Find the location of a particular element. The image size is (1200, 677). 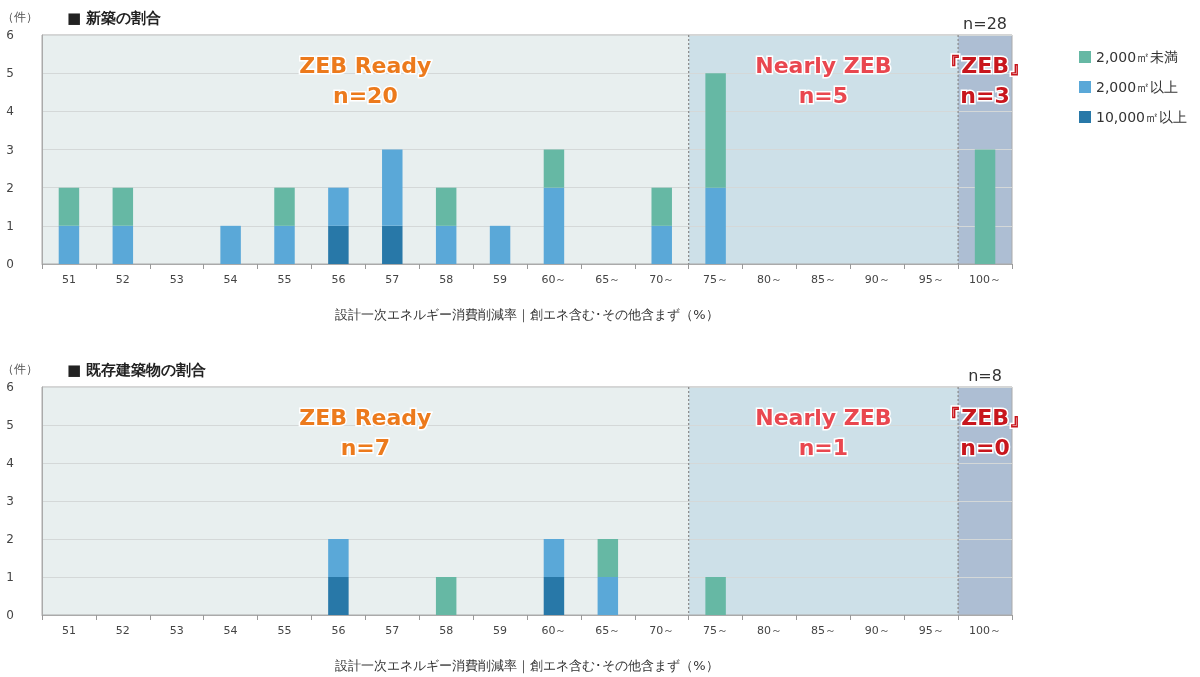

text: n=8 is located at coordinates (985, 375).